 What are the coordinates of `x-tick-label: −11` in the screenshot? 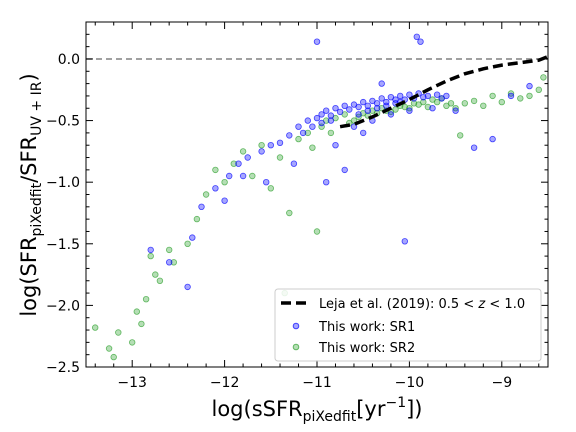 It's located at (317, 383).